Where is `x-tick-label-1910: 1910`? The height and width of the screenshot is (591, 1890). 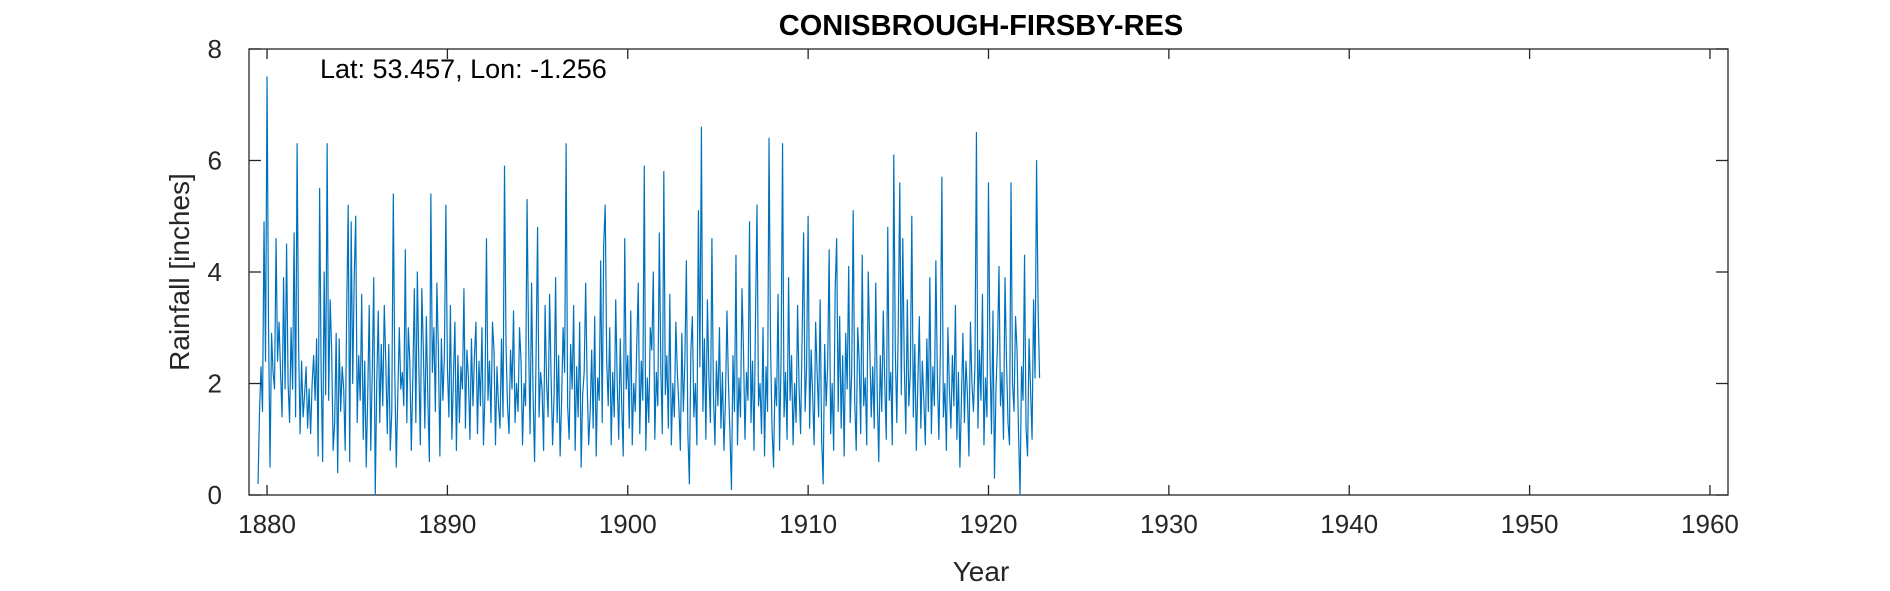
x-tick-label-1910: 1910 is located at coordinates (808, 524).